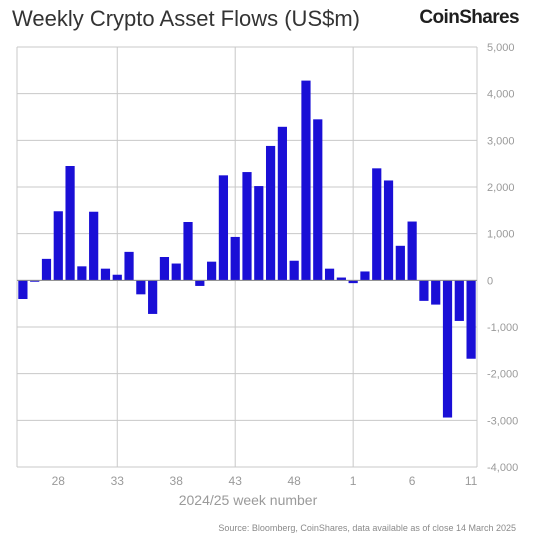 This screenshot has height=548, width=541. Describe the element at coordinates (502, 328) in the screenshot. I see `y-tick-label: -1,000` at that location.